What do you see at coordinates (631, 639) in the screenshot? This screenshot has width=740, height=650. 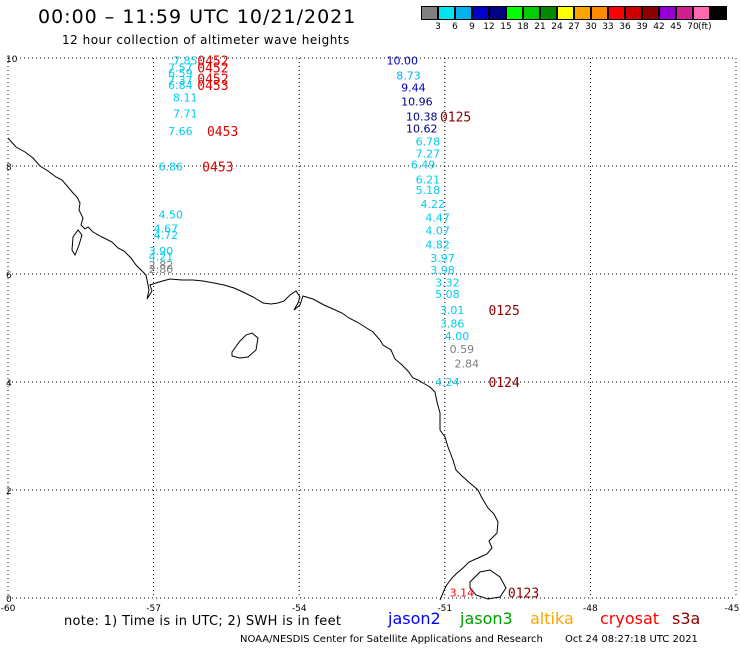 I see `timestamp-text: Oct 24 08:27:18 UTC 2021` at bounding box center [631, 639].